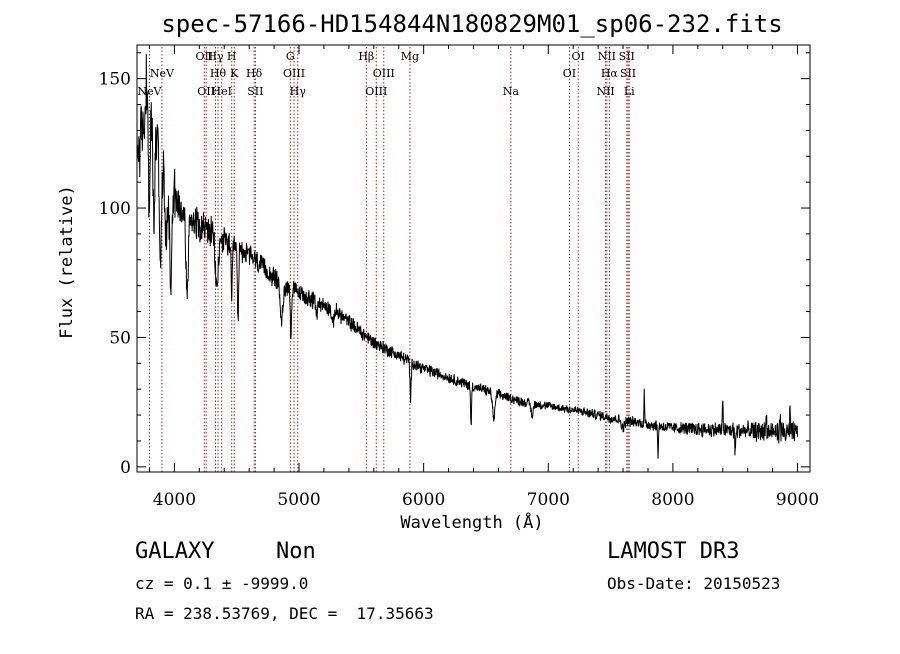 The image size is (900, 654). Describe the element at coordinates (234, 73) in the screenshot. I see `line-marker-label: K` at that location.